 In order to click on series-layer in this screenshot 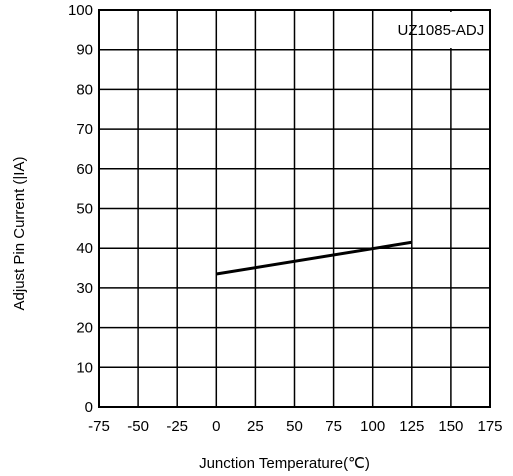, I will do `click(314, 258)`.